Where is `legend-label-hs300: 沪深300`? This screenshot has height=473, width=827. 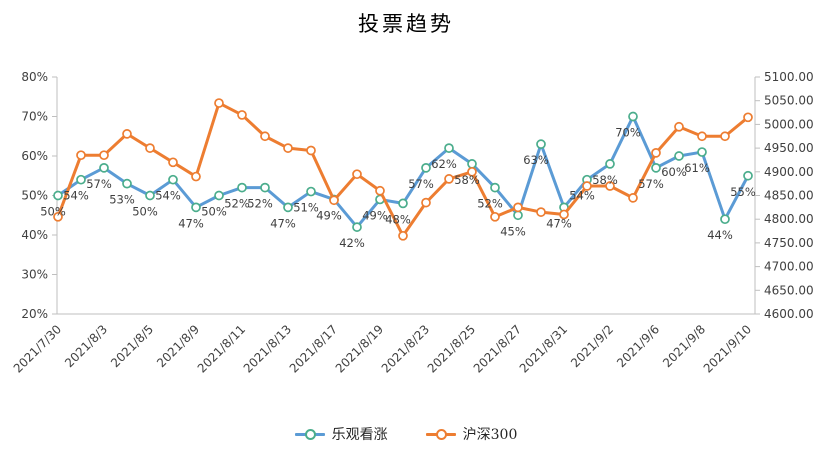
legend-label-hs300: 沪深300 is located at coordinates (490, 435).